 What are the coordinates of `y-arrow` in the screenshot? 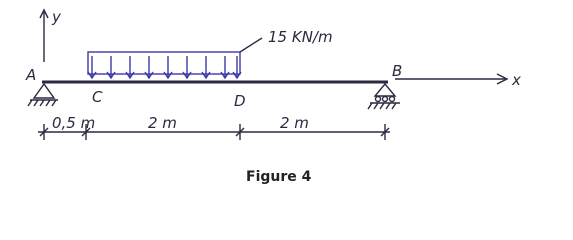 It's located at (44, 13).